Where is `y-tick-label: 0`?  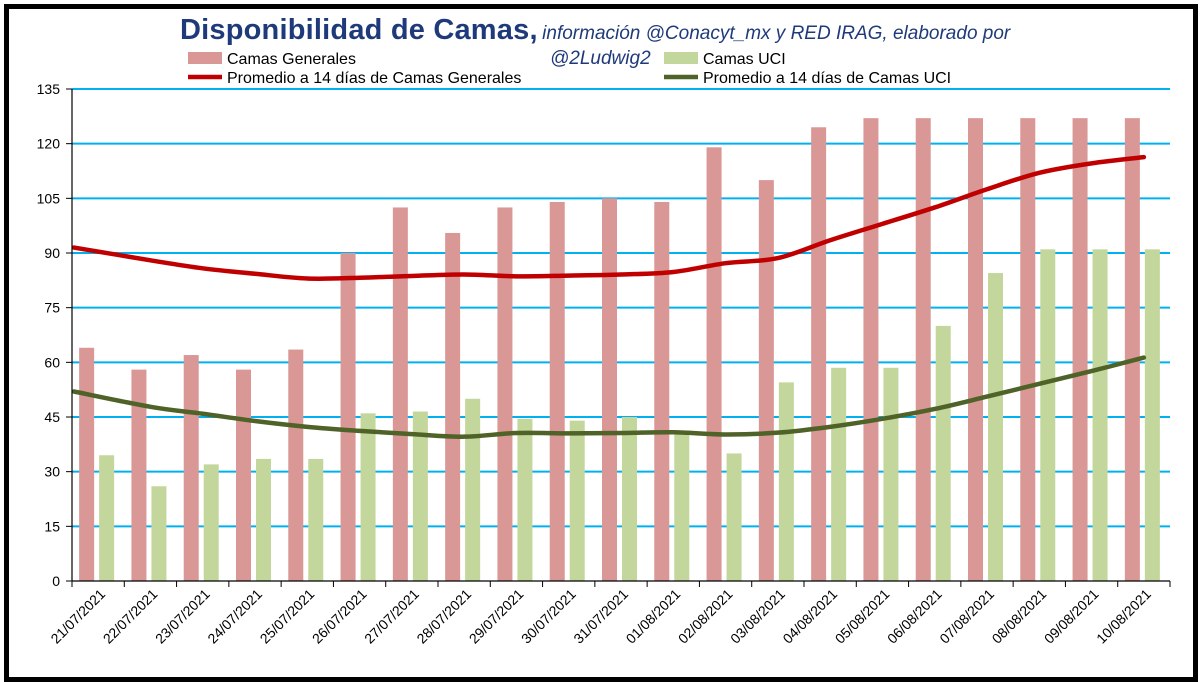 y-tick-label: 0 is located at coordinates (56, 581).